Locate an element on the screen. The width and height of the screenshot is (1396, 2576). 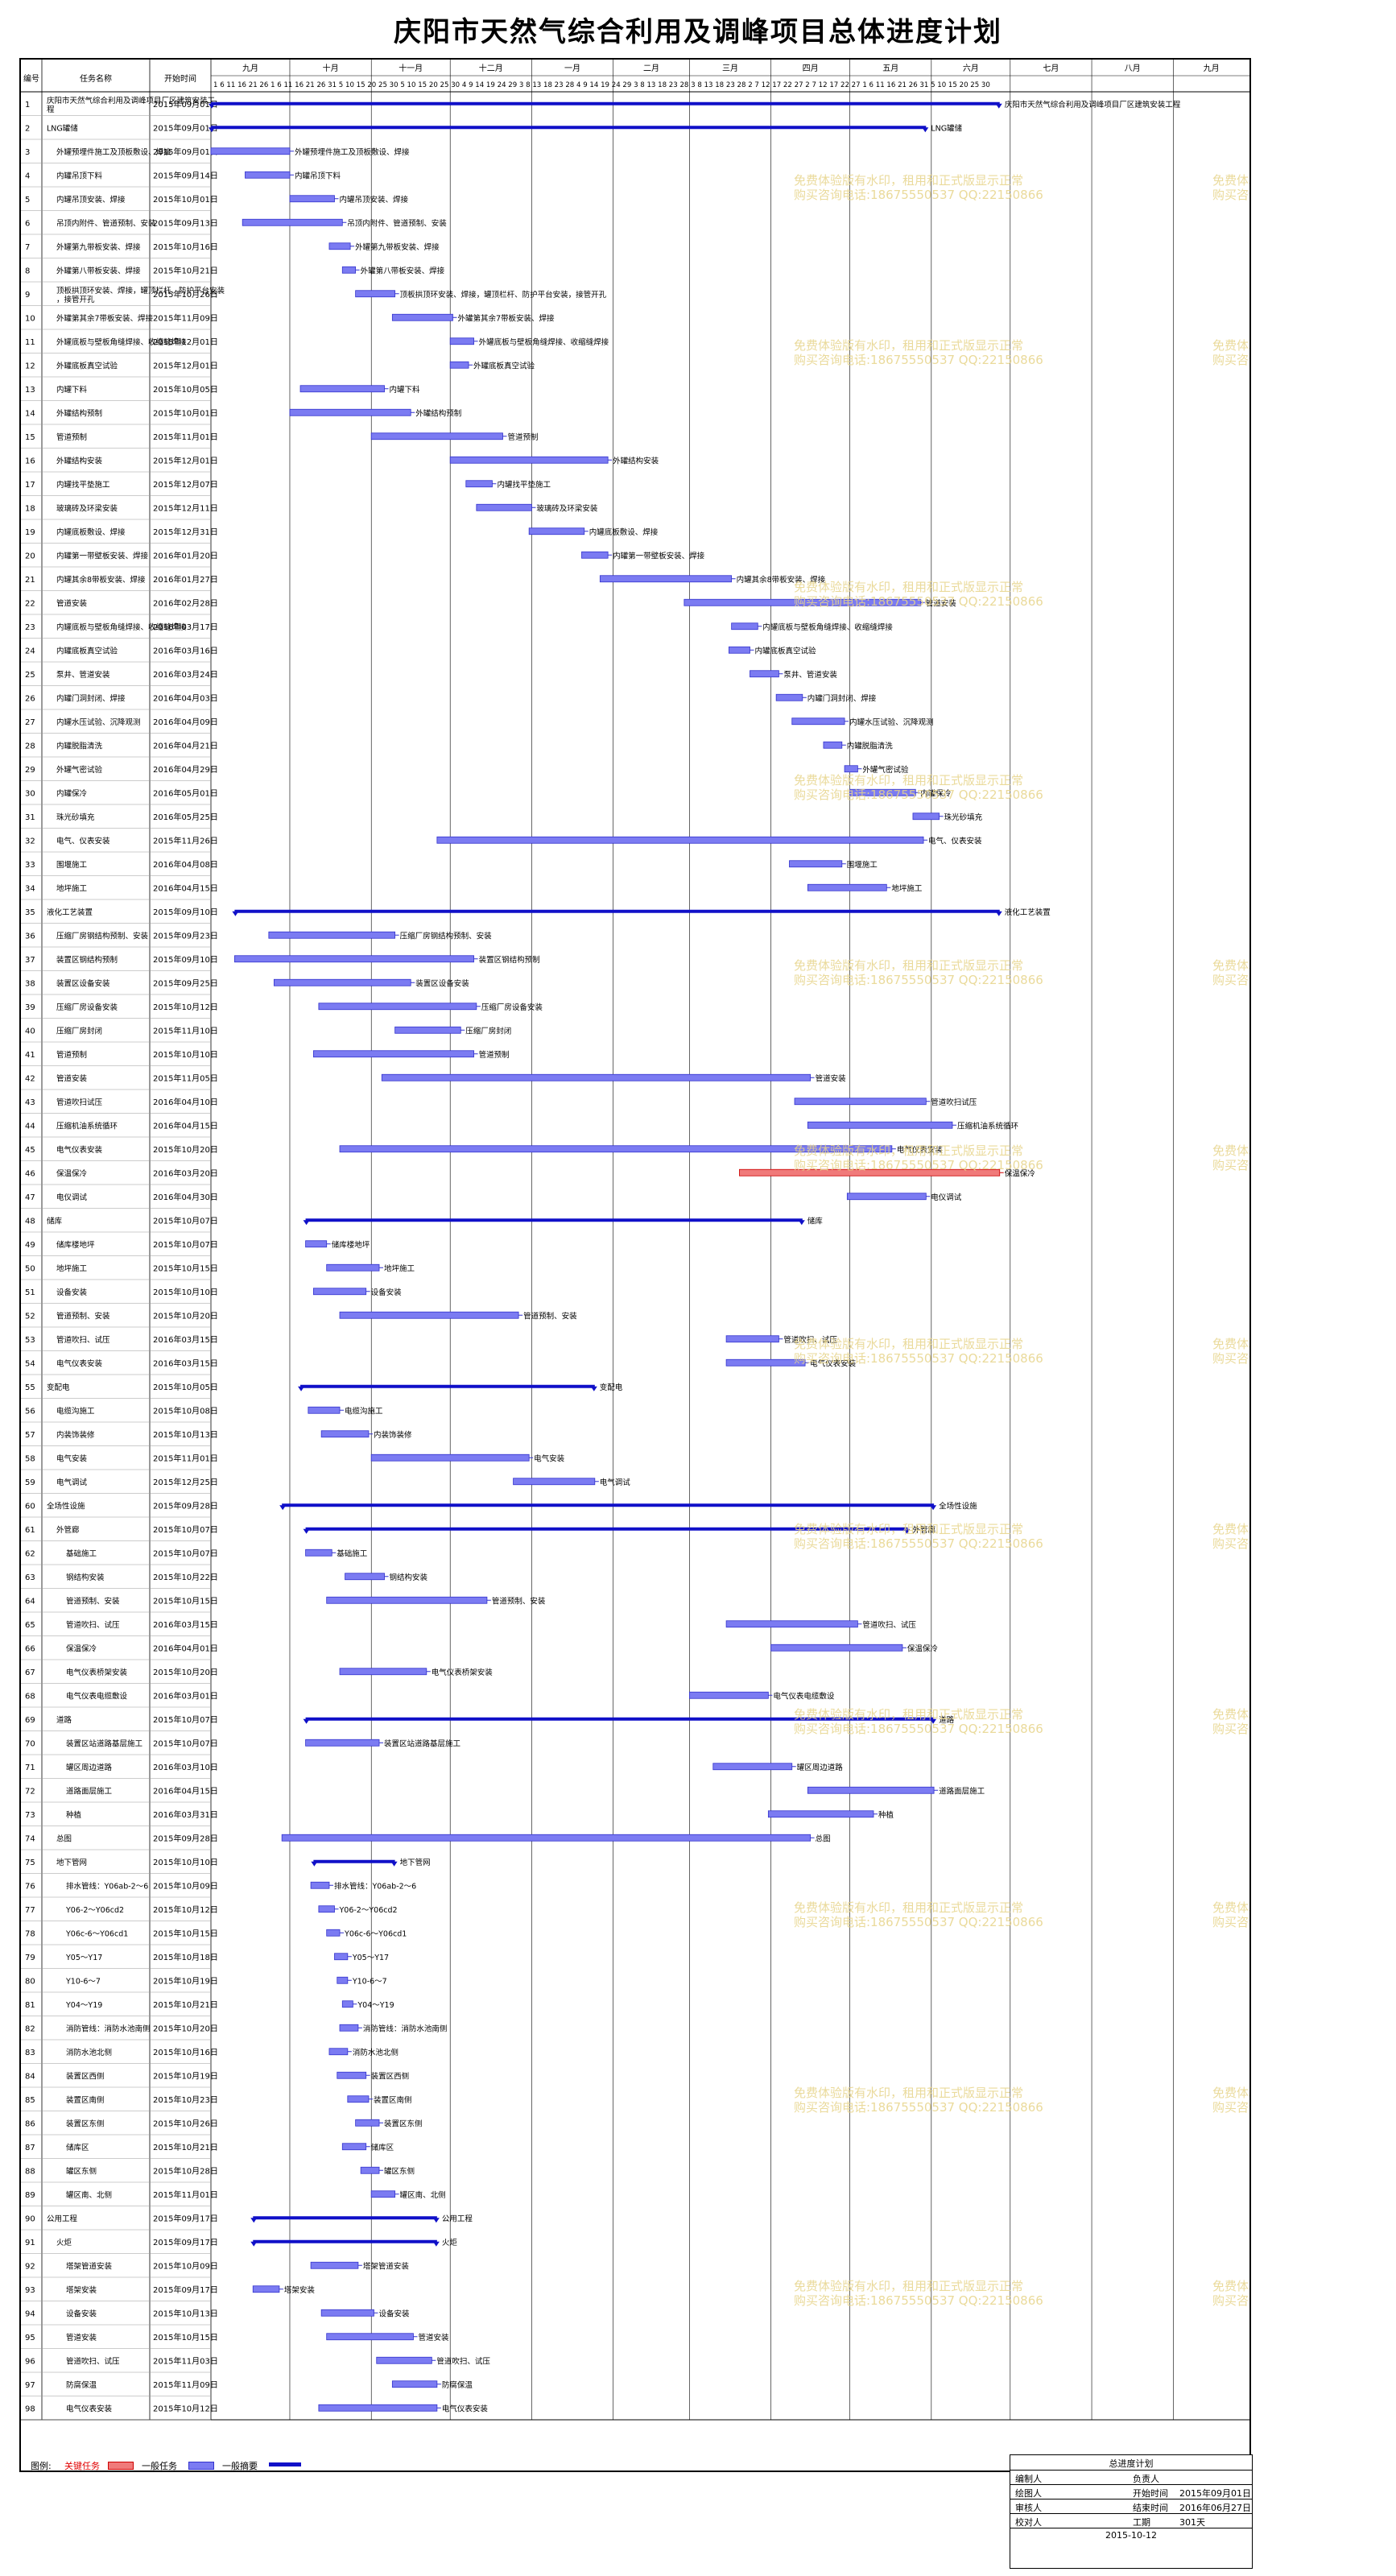
task-start: 2015年10月26日 is located at coordinates (186, 2123).